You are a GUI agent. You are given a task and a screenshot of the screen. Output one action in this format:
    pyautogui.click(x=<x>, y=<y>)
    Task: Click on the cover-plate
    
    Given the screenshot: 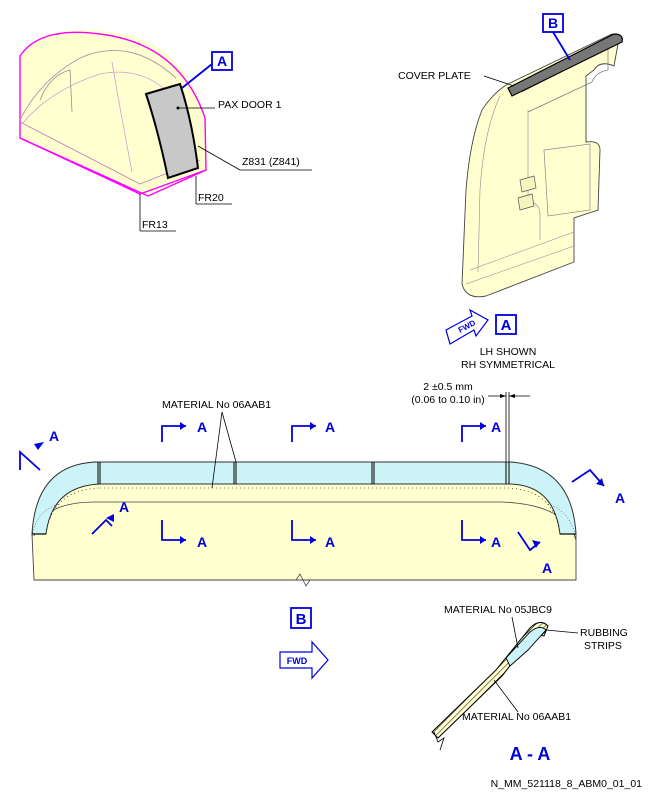 What is the action you would take?
    pyautogui.click(x=565, y=65)
    